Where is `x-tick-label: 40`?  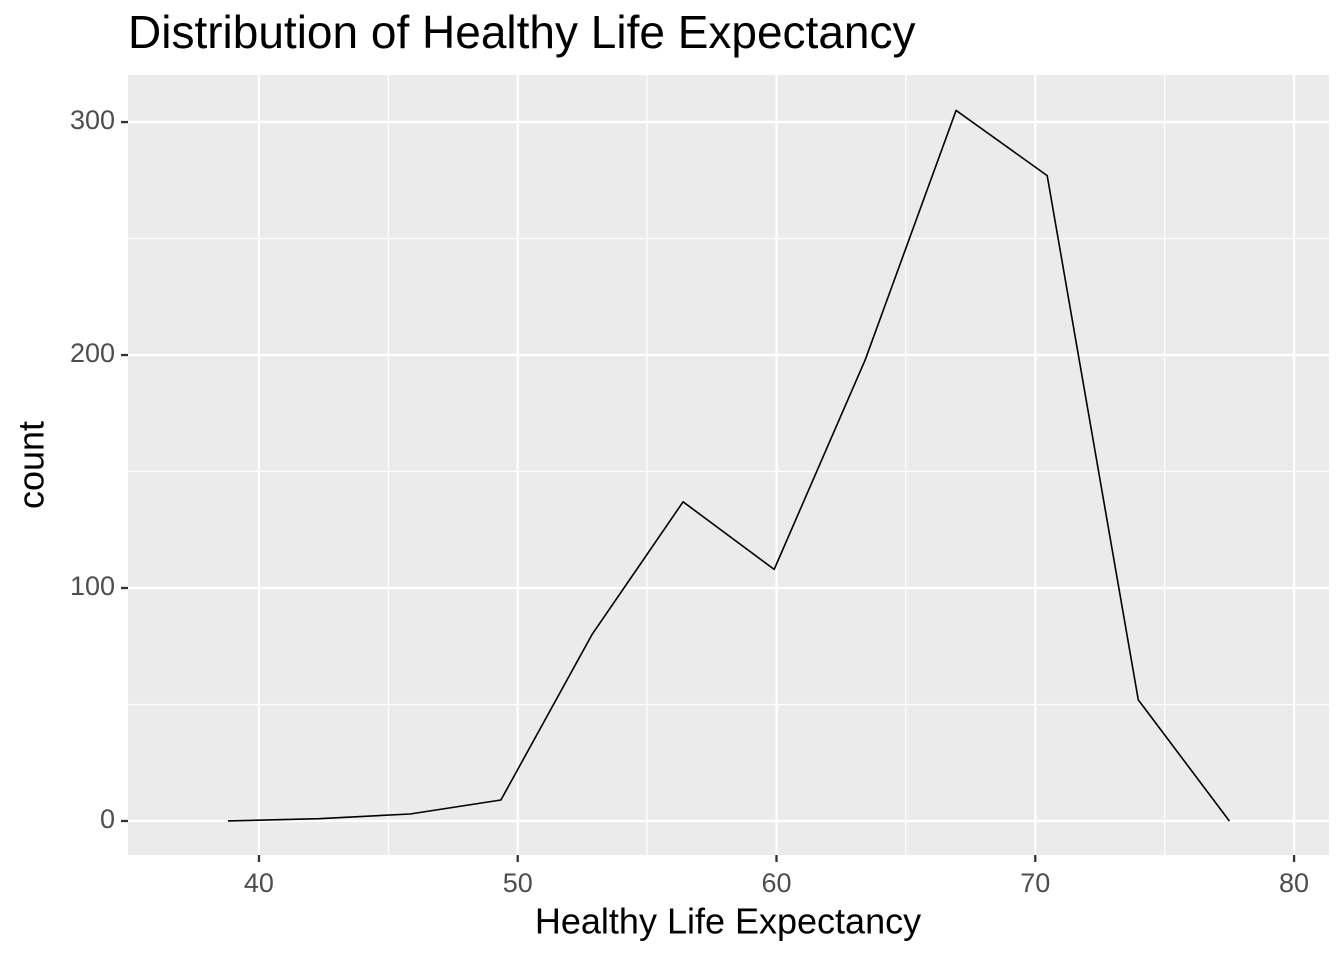 x-tick-label: 40 is located at coordinates (259, 883).